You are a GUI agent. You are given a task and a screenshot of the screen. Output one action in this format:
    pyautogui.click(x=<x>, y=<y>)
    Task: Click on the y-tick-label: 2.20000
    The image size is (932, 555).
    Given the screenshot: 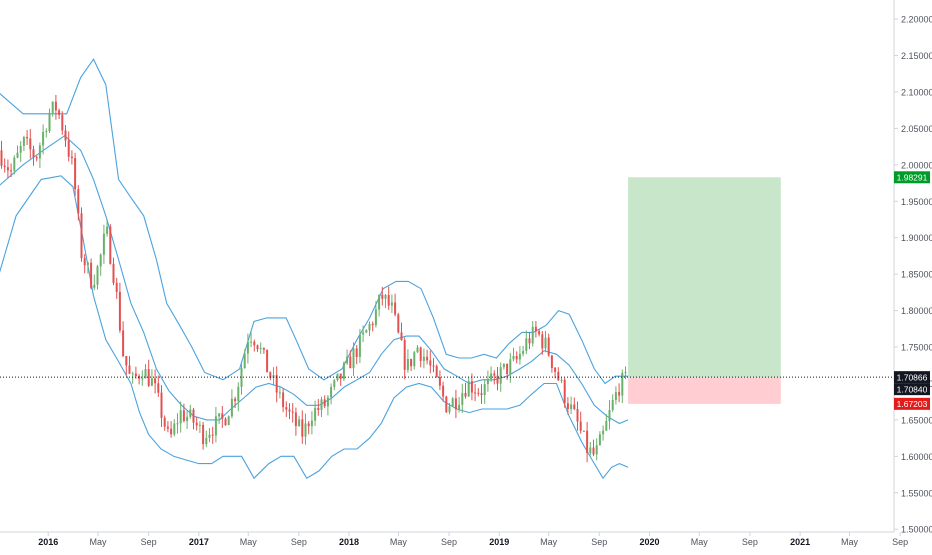 What is the action you would take?
    pyautogui.click(x=916, y=20)
    